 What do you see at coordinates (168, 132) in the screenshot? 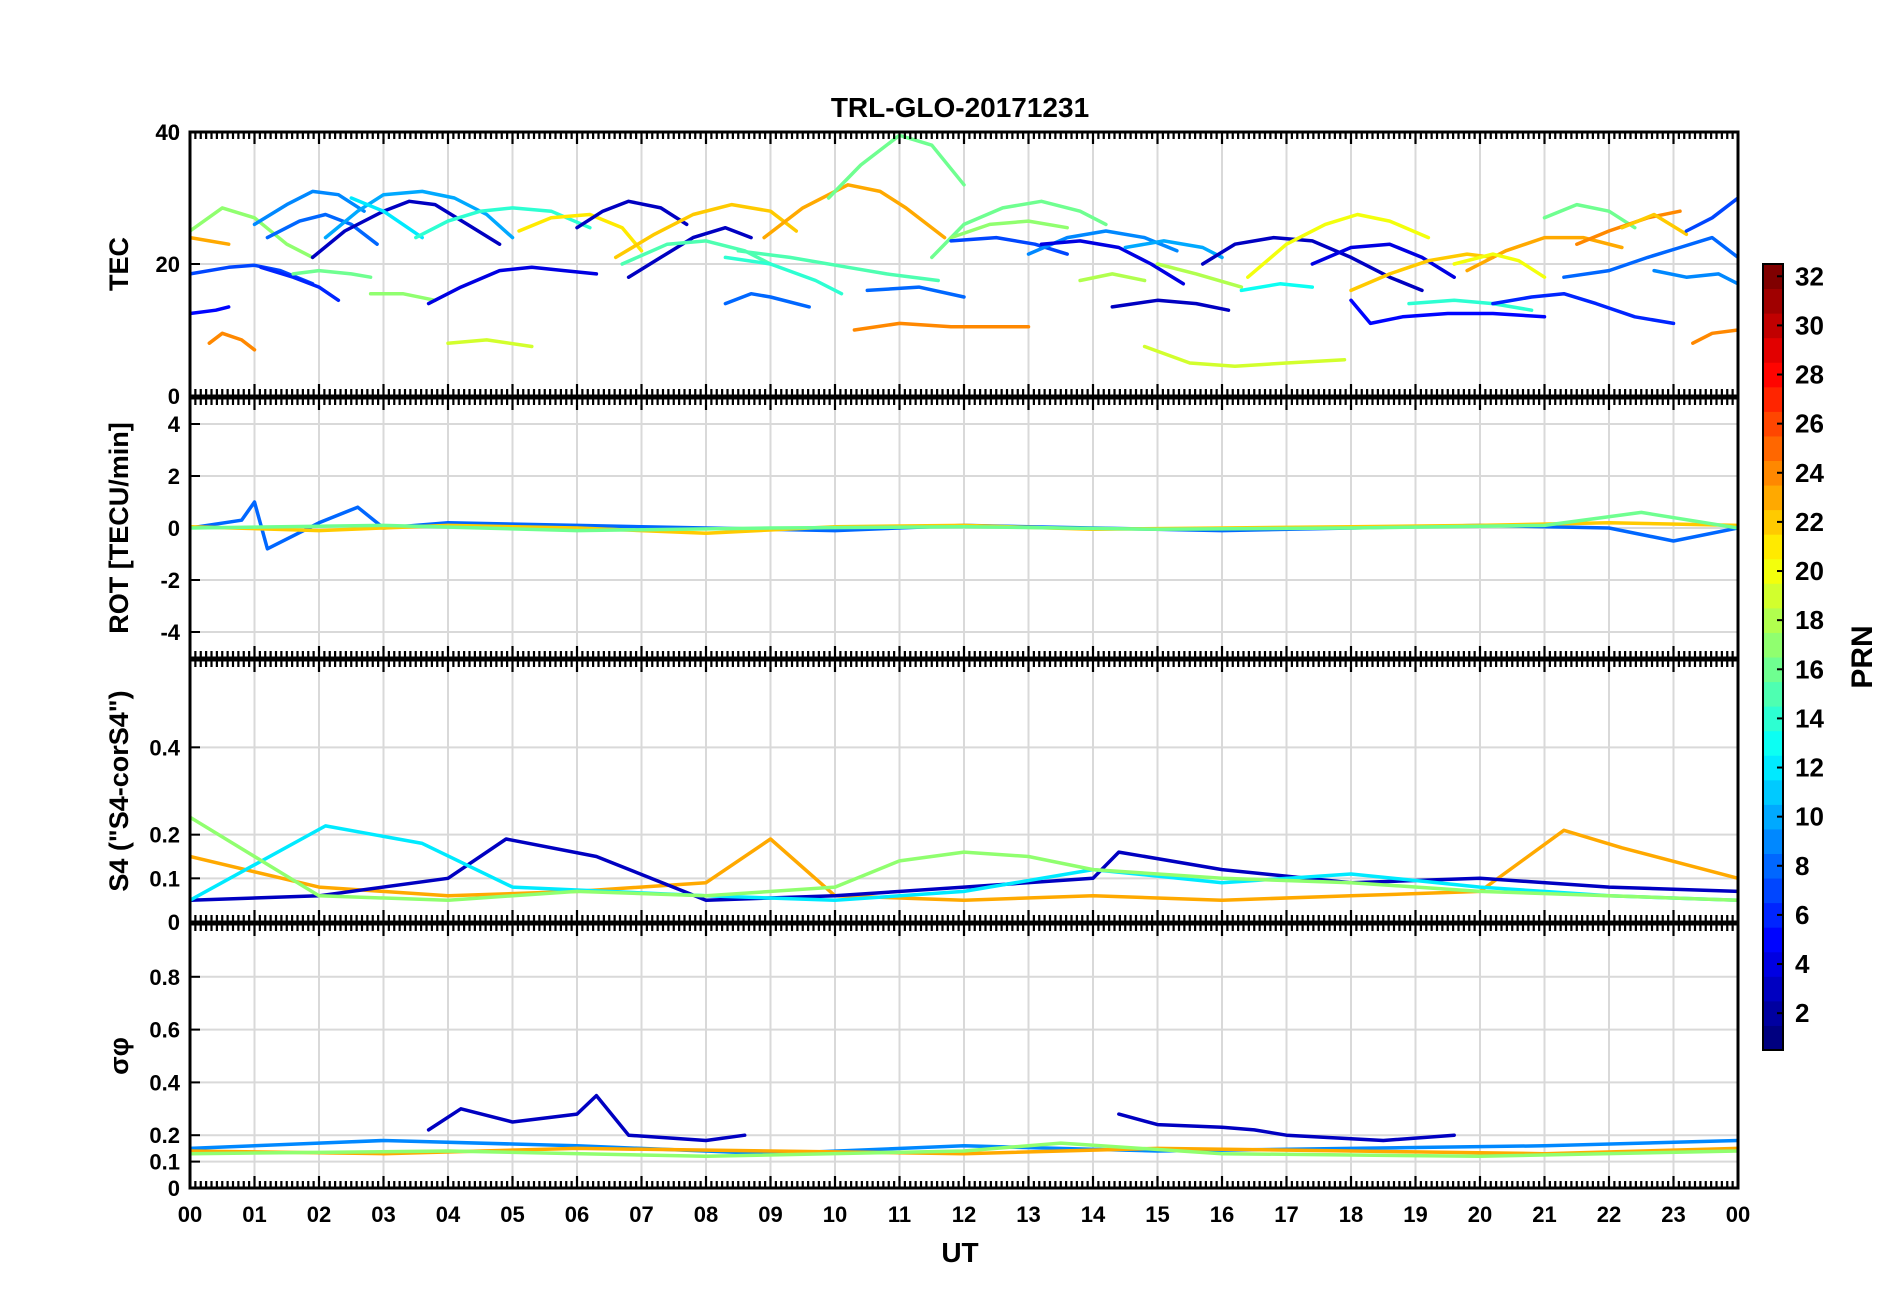
I see `y-tick-label: 40` at bounding box center [168, 132].